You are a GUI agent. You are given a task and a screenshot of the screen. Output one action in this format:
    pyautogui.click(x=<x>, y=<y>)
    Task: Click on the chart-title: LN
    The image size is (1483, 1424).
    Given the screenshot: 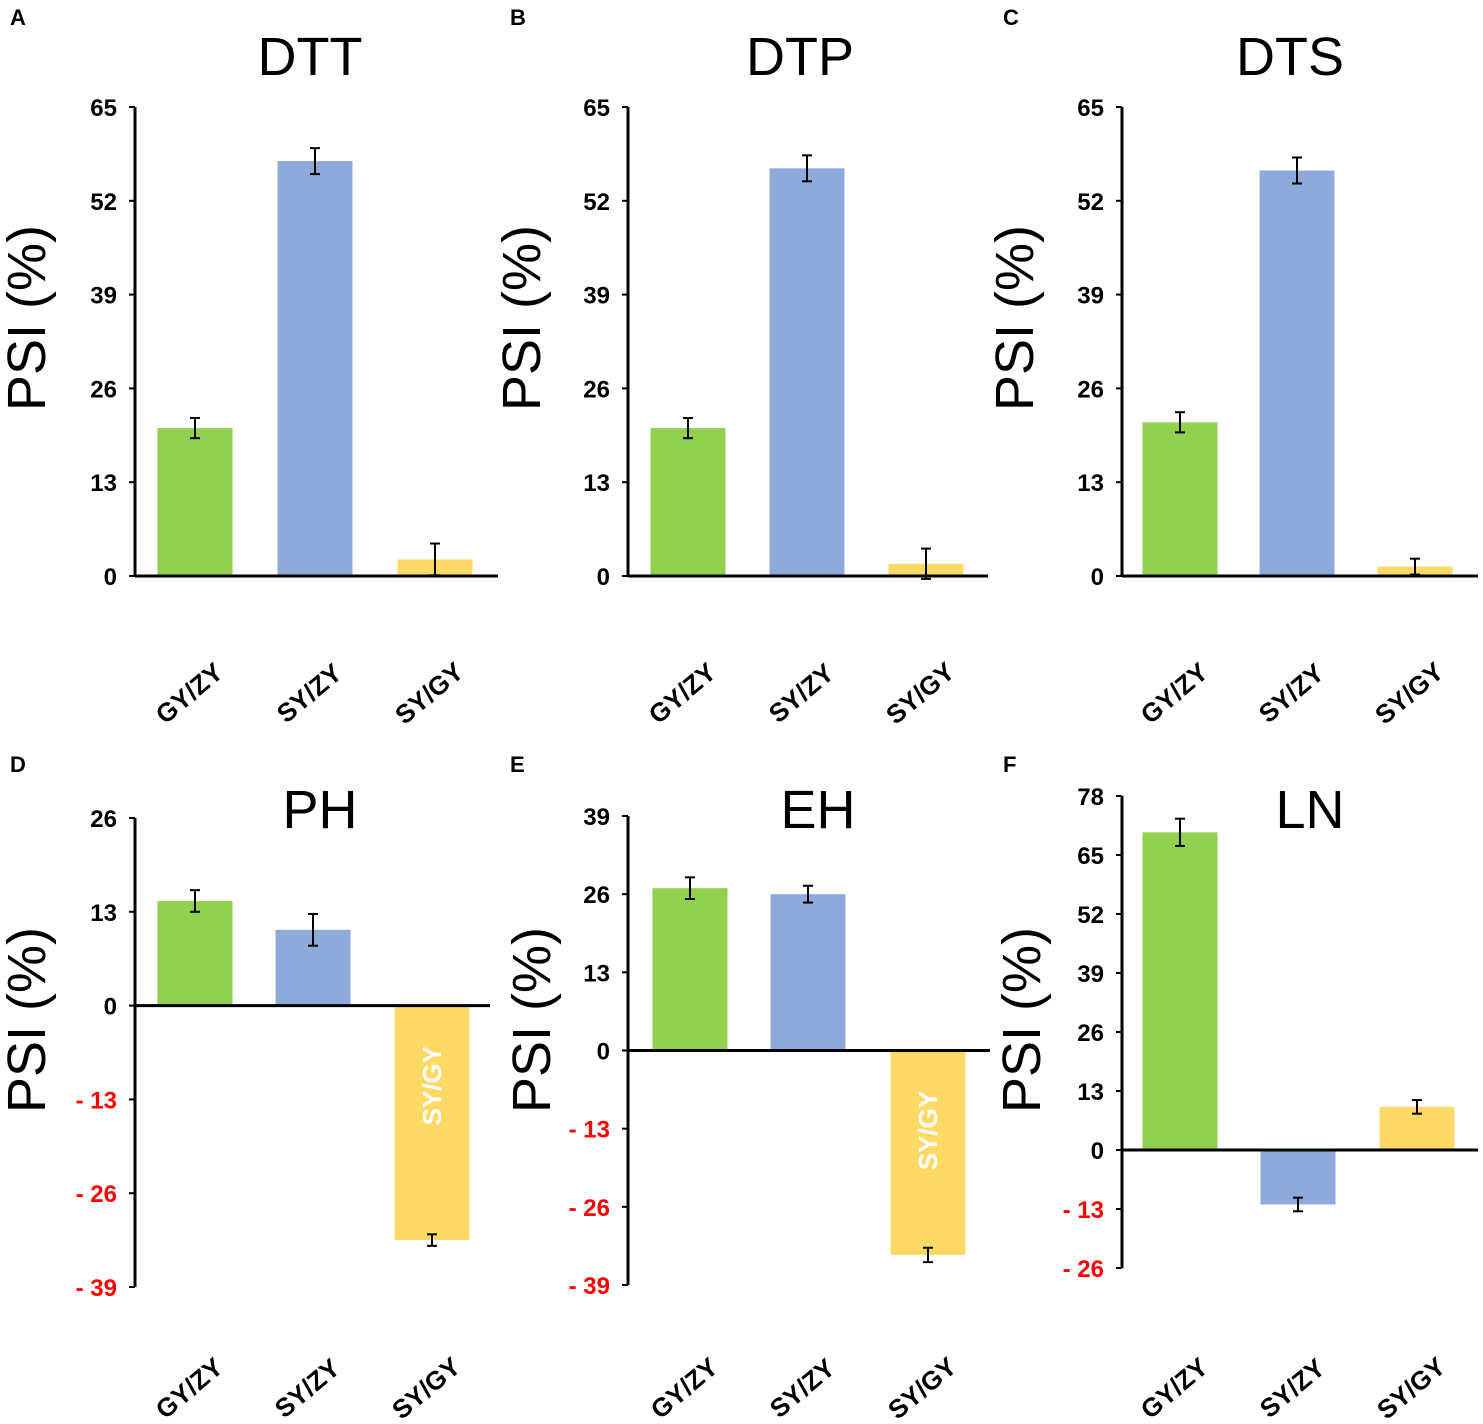 What is the action you would take?
    pyautogui.click(x=1309, y=810)
    